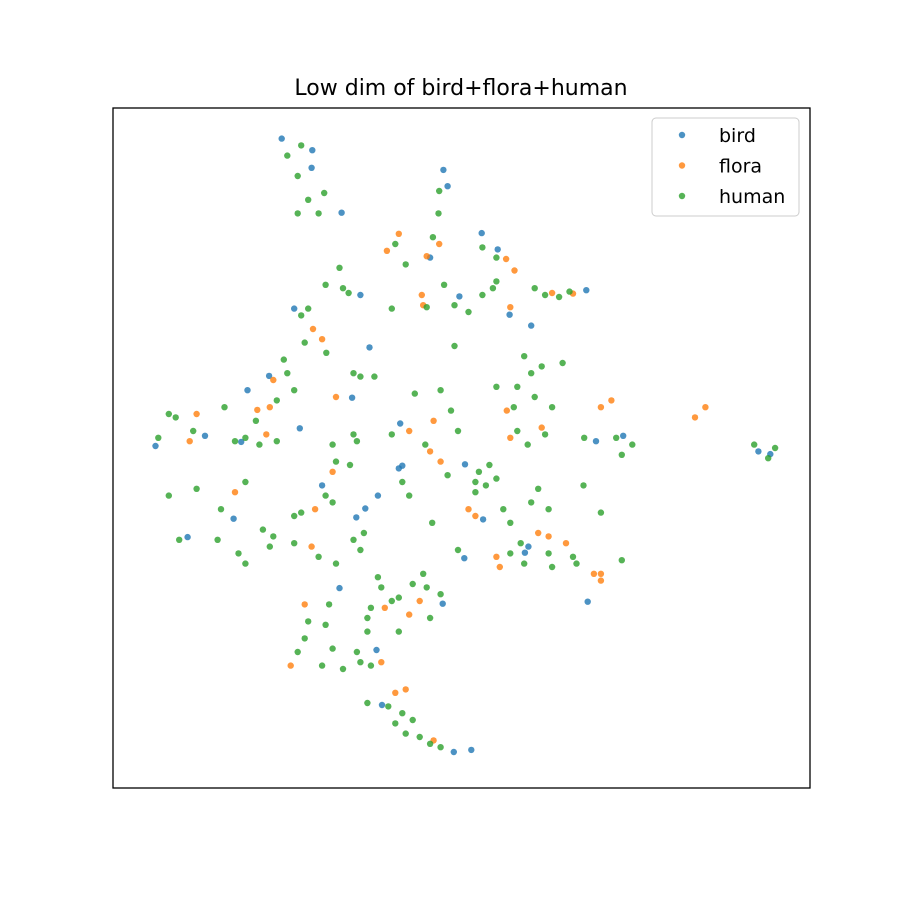  I want to click on legend-marker-bird, so click(682, 135).